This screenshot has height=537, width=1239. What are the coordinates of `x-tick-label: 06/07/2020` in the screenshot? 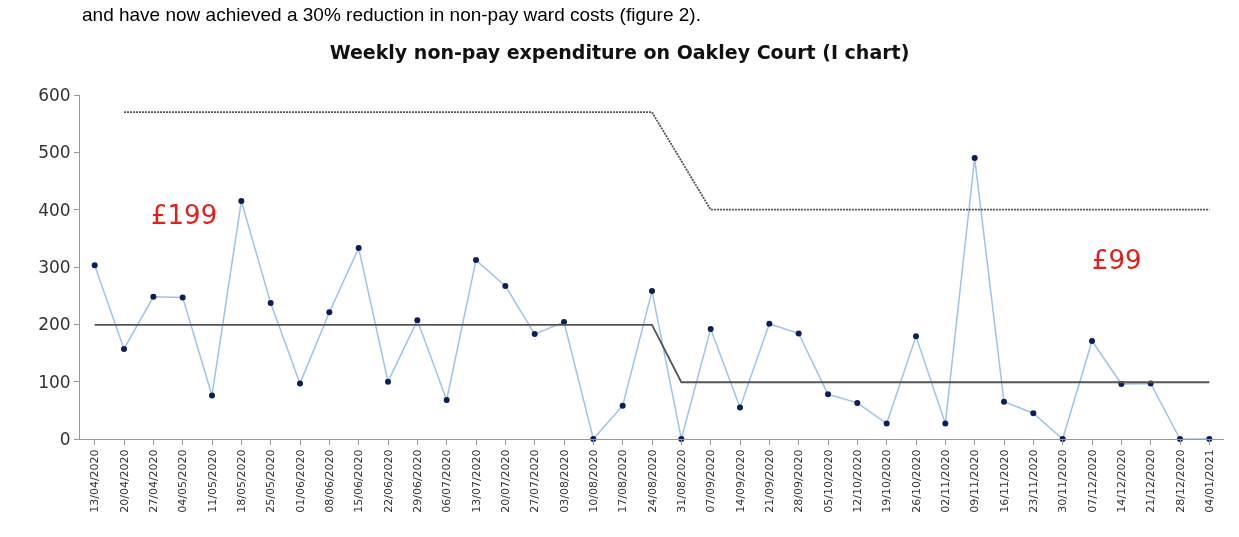 It's located at (447, 481).